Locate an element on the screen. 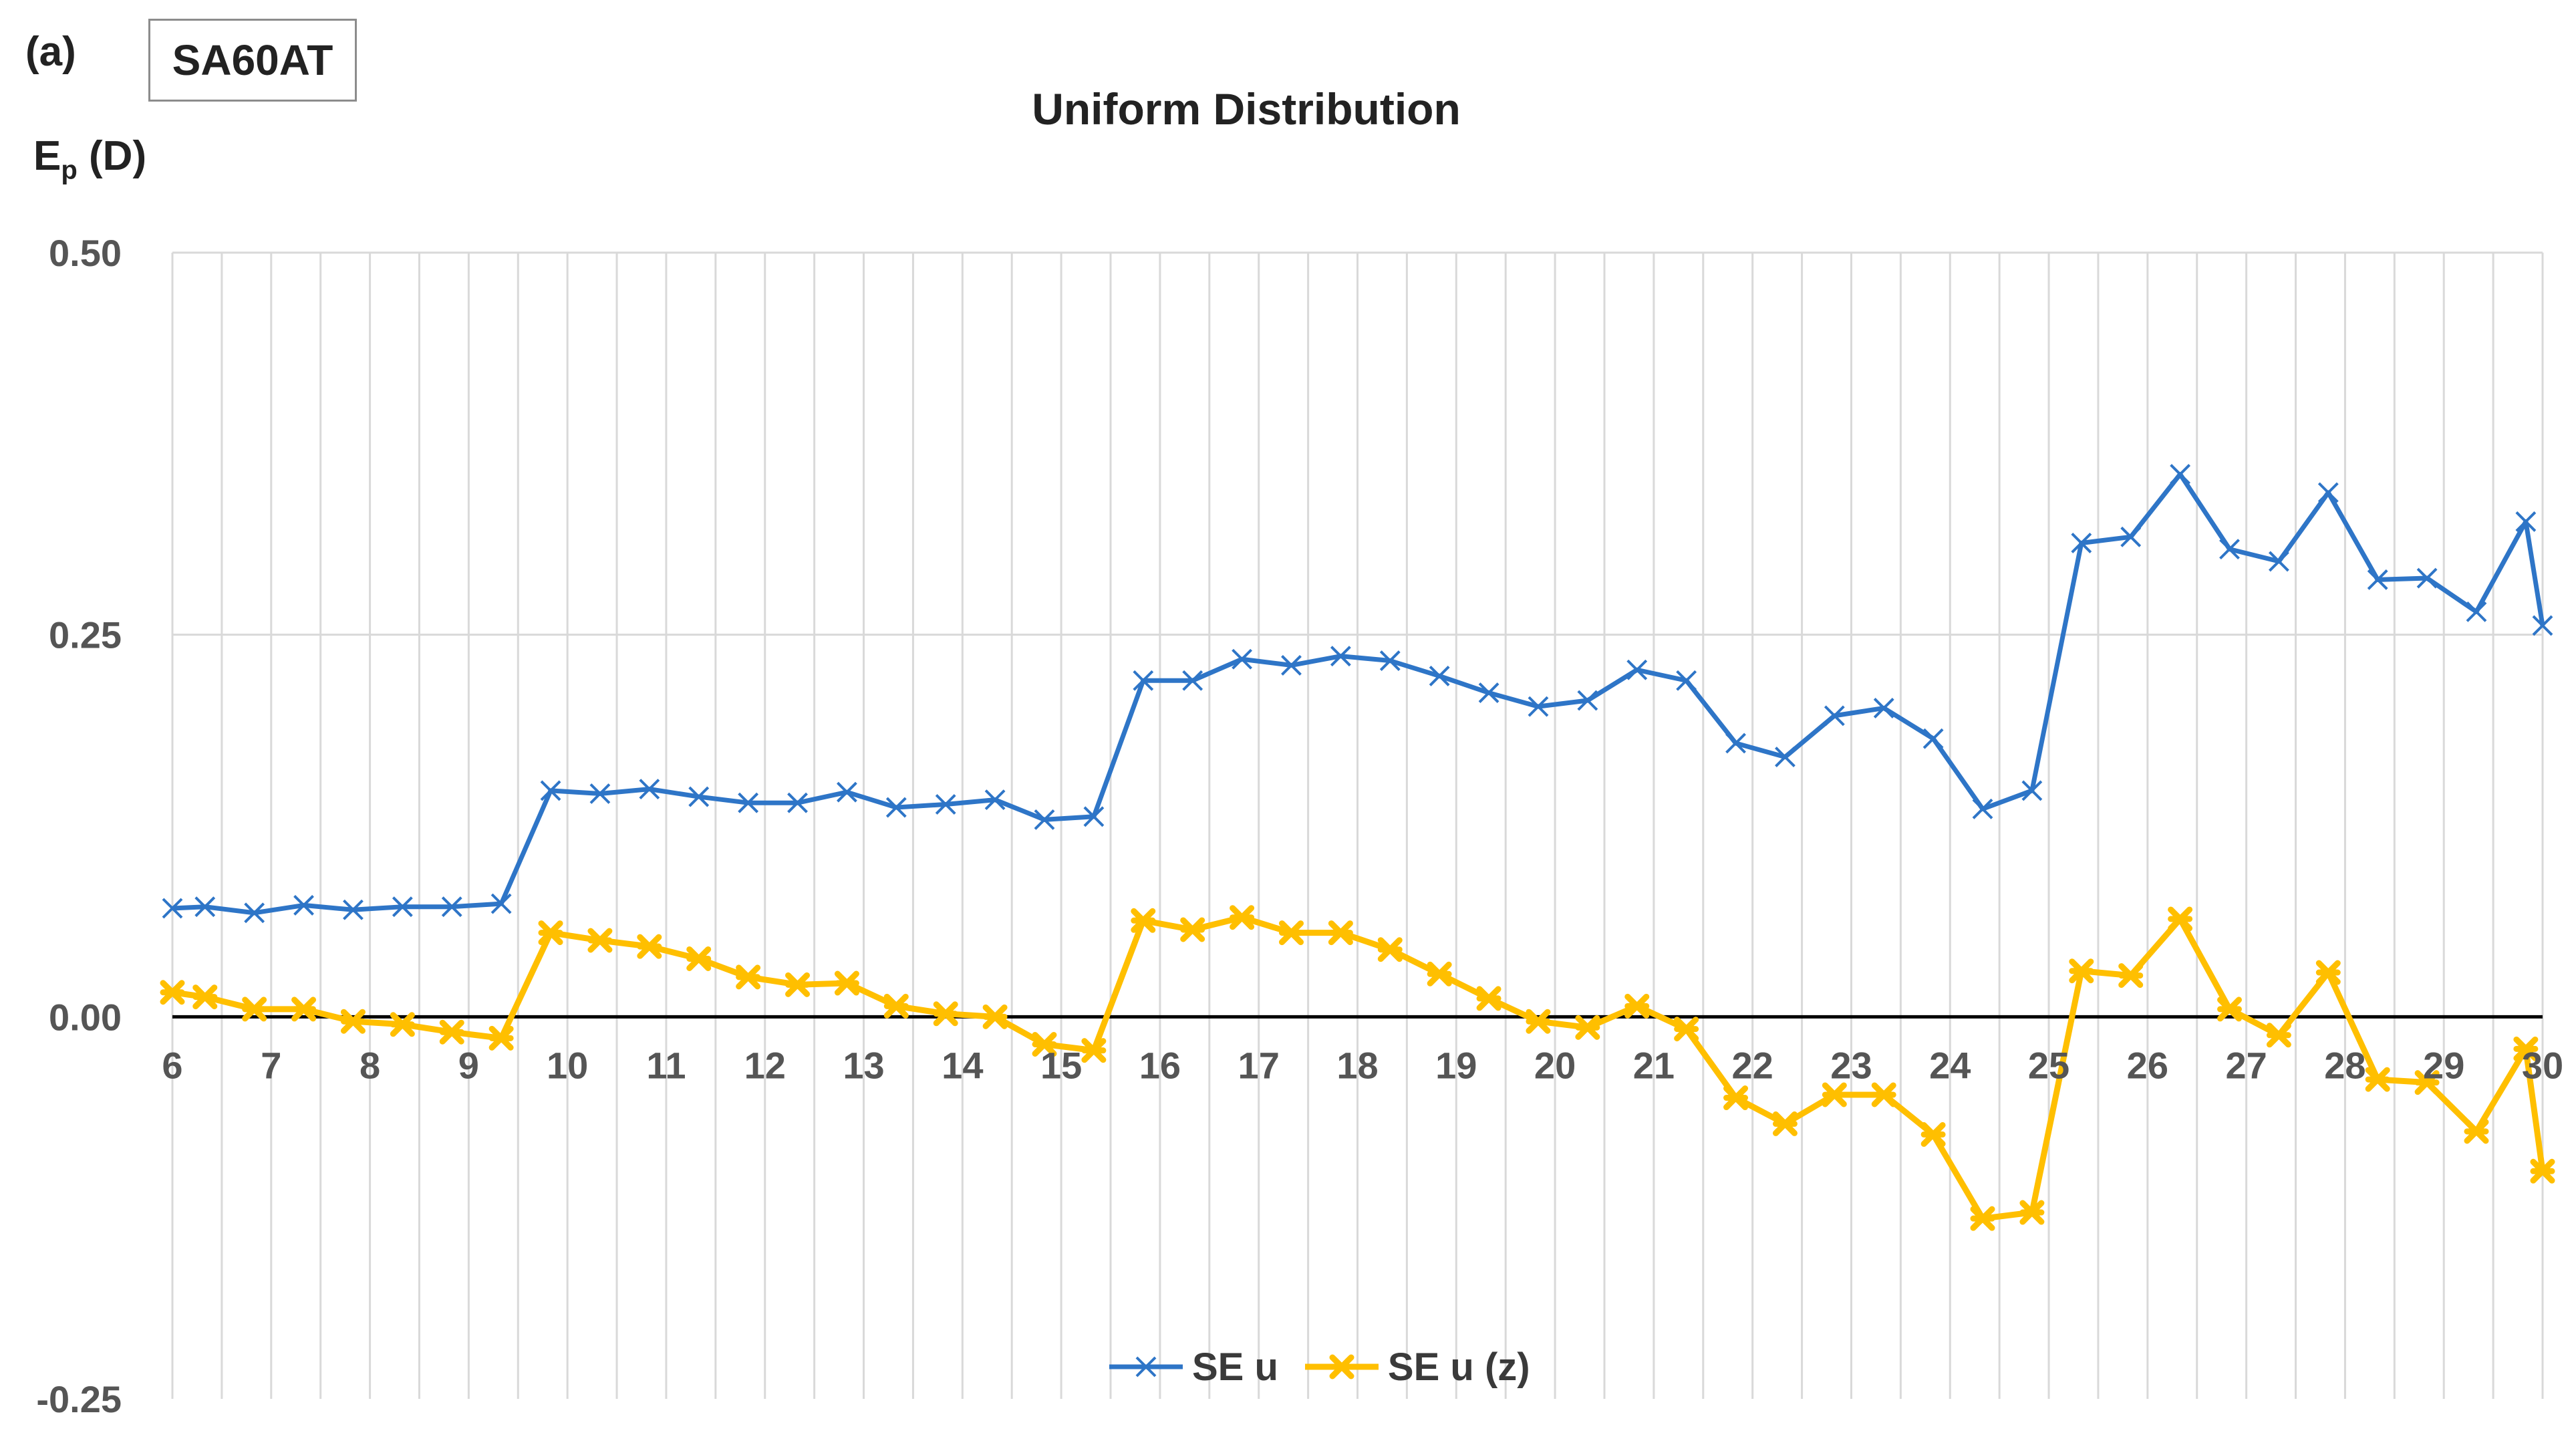 Image resolution: width=2576 pixels, height=1449 pixels. x-tick-label: 19 is located at coordinates (1456, 1065).